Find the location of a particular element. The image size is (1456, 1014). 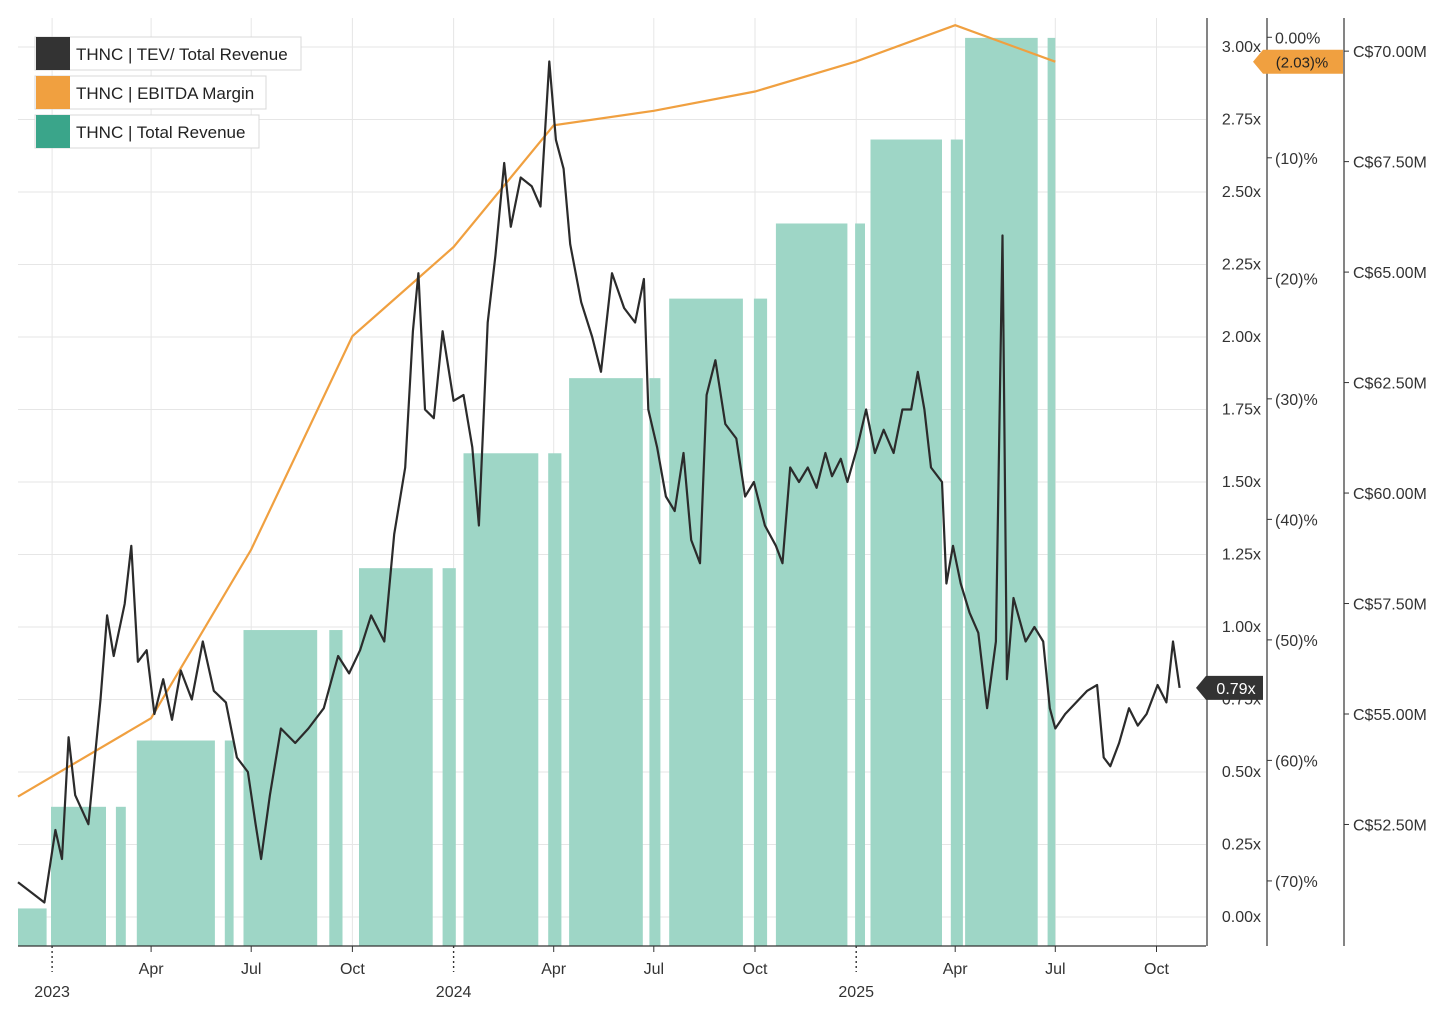

legend-label: THNC | TEV/ Total Revenue is located at coordinates (182, 54).